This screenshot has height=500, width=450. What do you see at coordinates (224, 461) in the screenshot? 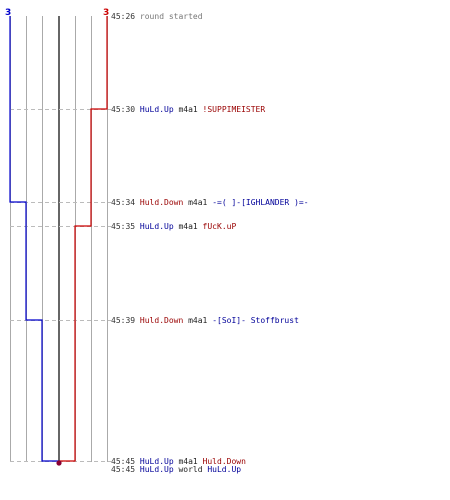
I see `event-victim: Huld.Down` at bounding box center [224, 461].